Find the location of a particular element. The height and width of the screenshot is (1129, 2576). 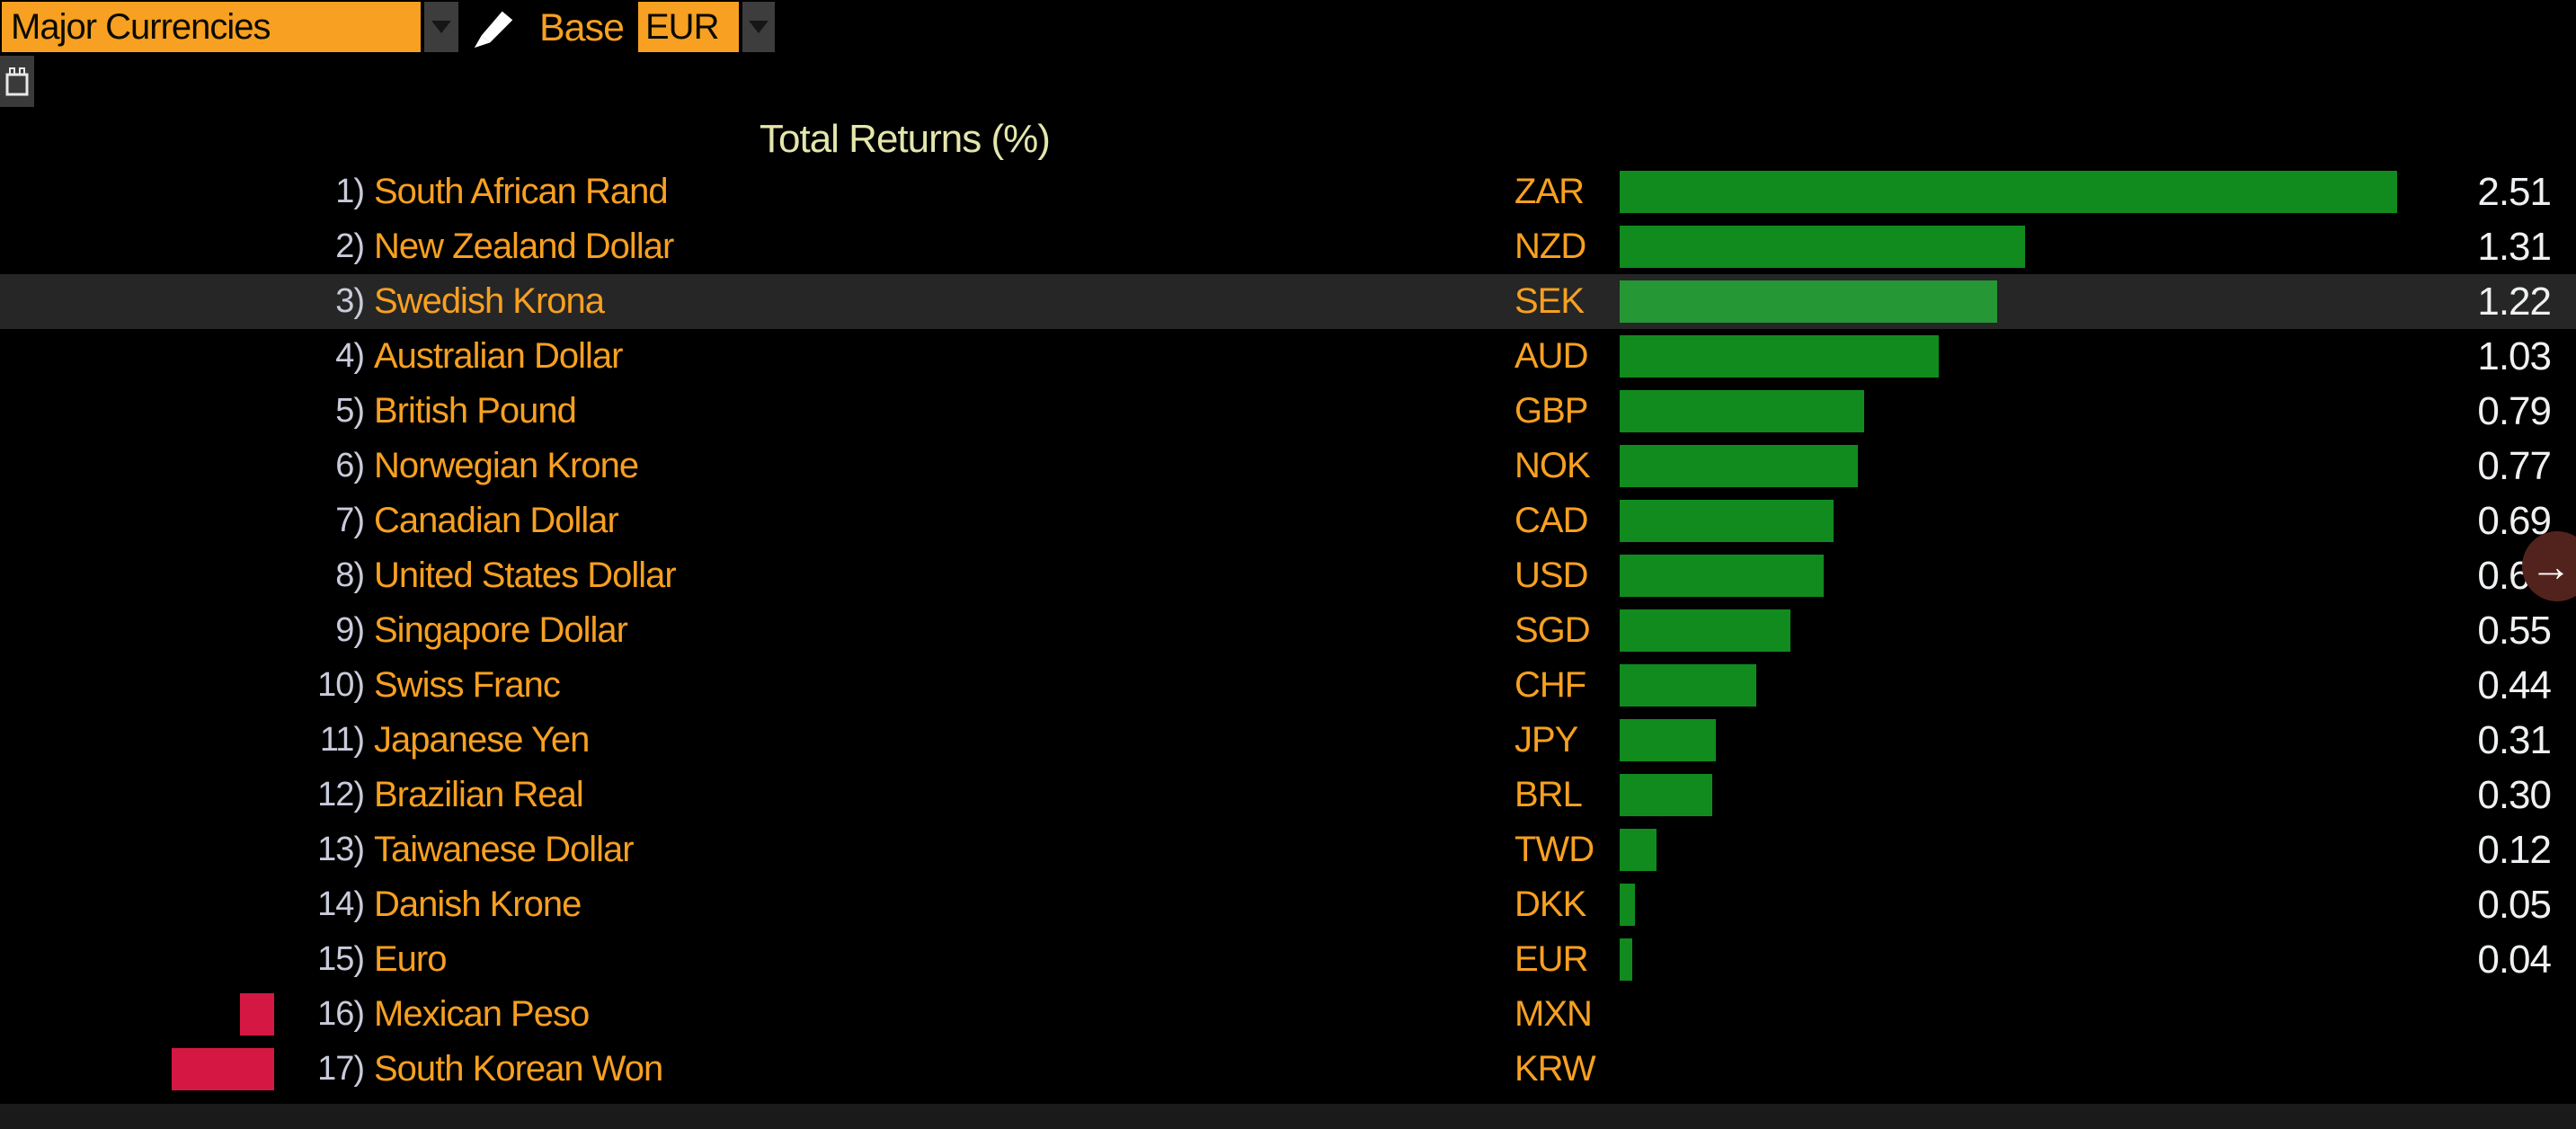

currency-code: JPY is located at coordinates (1546, 740).